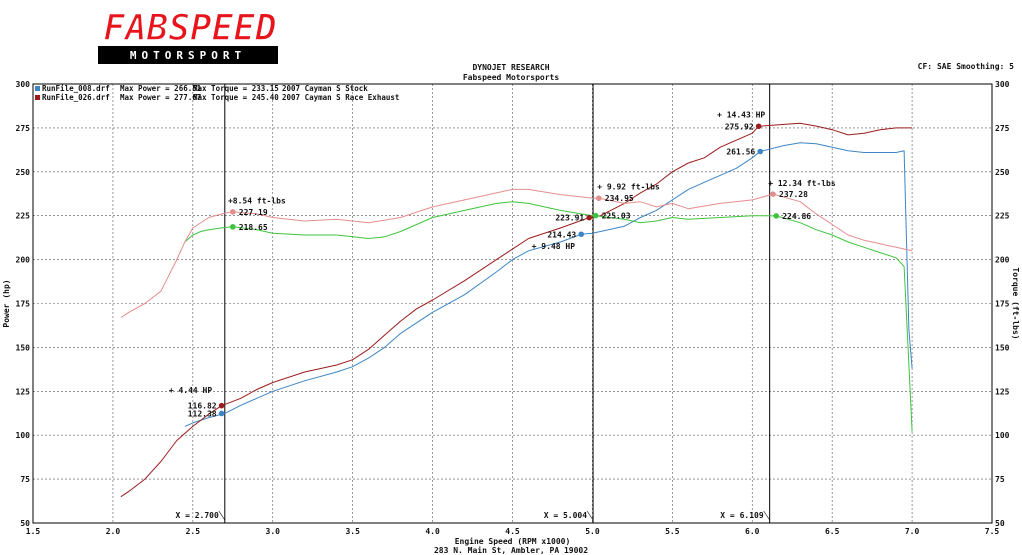  I want to click on delta-annotation: + 14.43 HP, so click(741, 114).